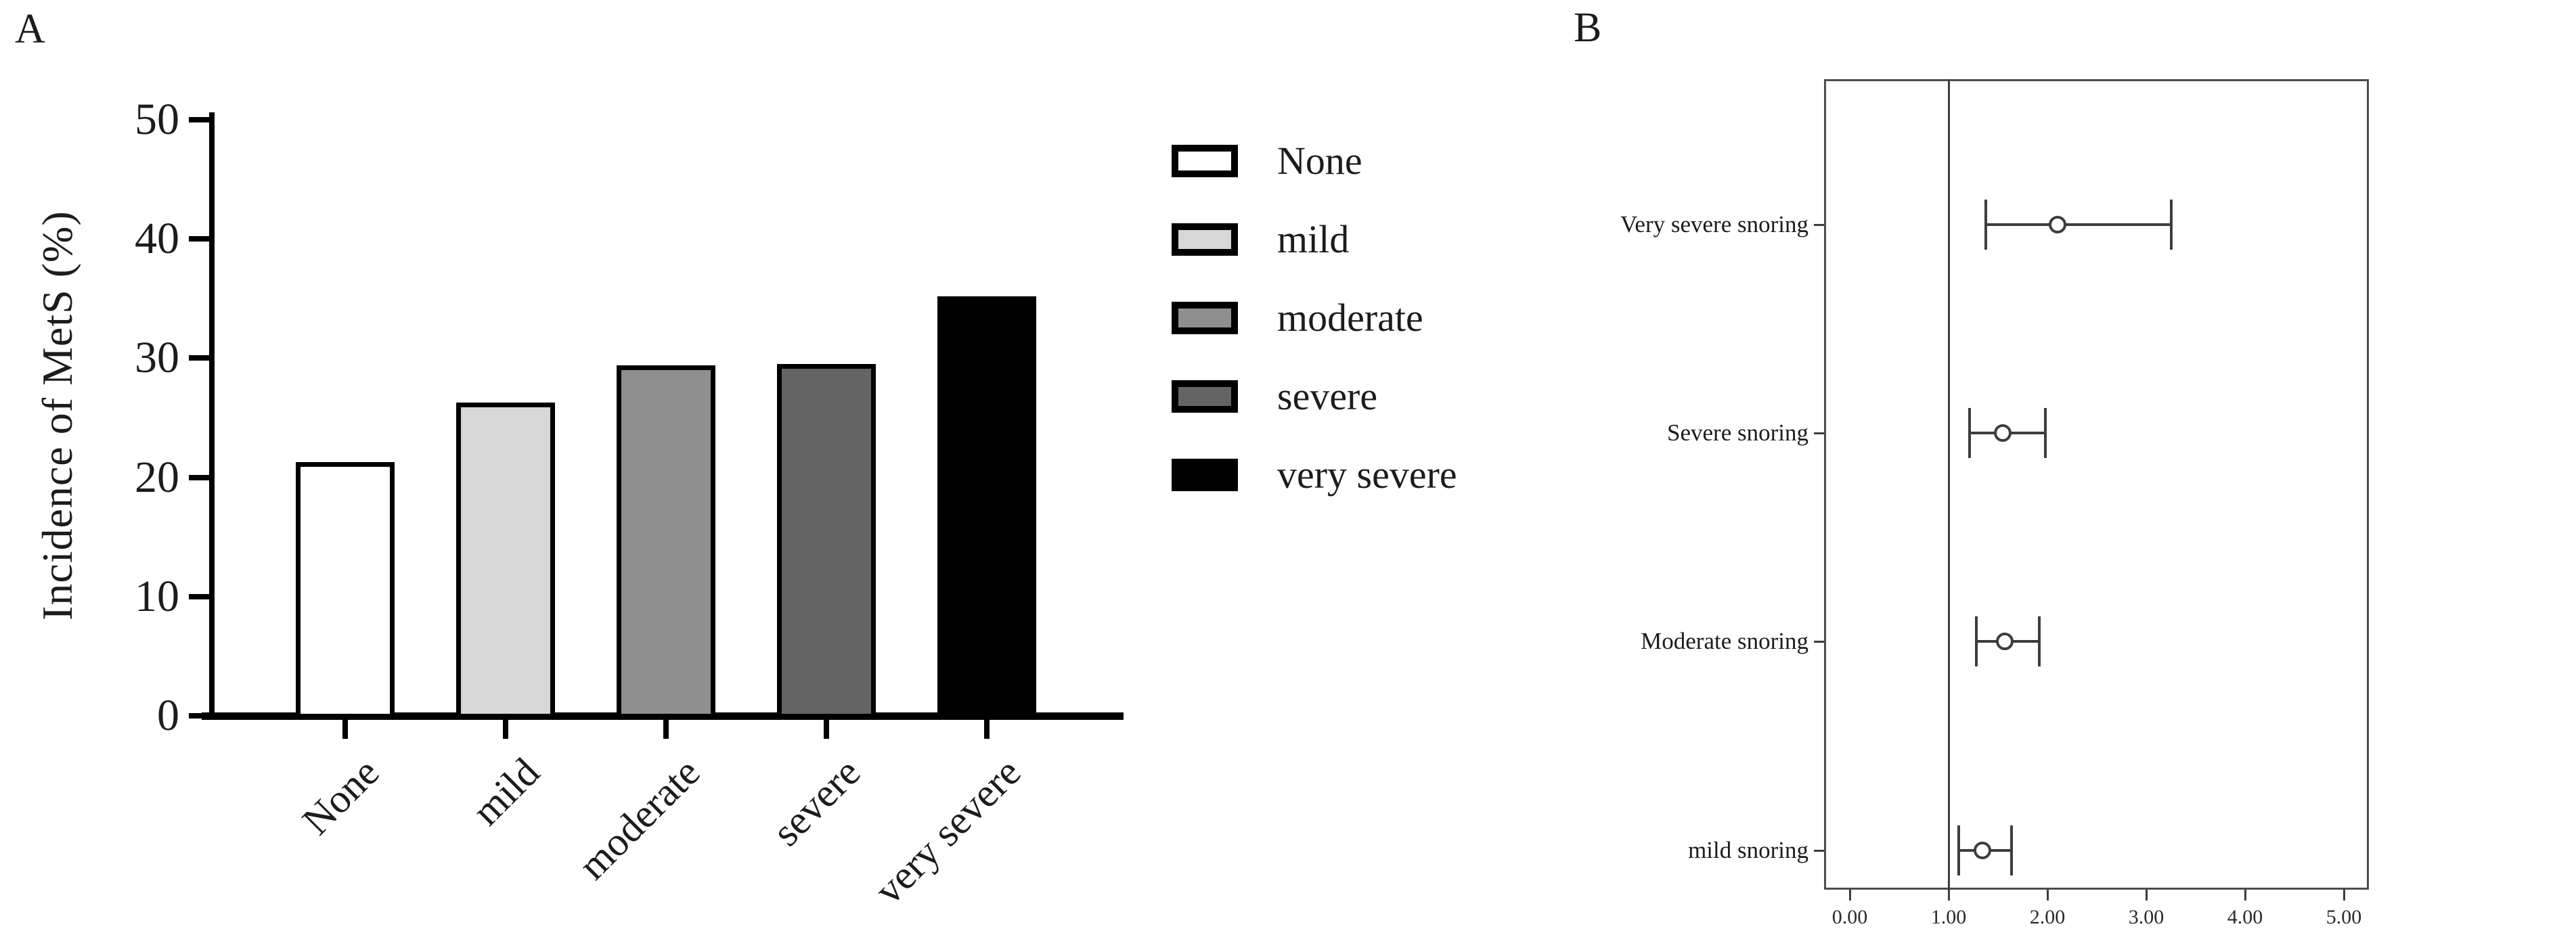 The image size is (2576, 935). Describe the element at coordinates (2245, 917) in the screenshot. I see `panel-b-x-tick-label: 4.00` at that location.